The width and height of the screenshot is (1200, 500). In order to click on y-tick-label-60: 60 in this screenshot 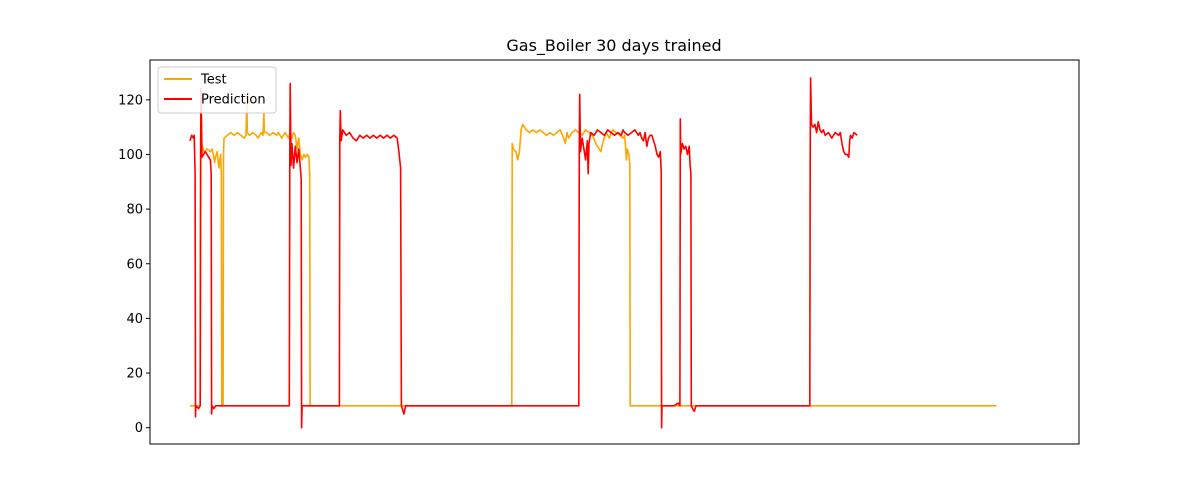, I will do `click(134, 264)`.